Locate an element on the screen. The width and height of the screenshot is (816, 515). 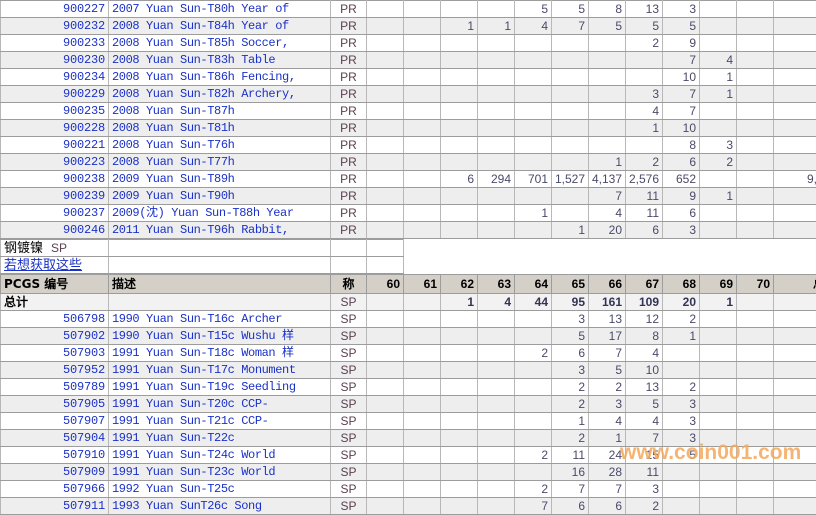
pcgs-number-link: 900235 is located at coordinates (84, 111).